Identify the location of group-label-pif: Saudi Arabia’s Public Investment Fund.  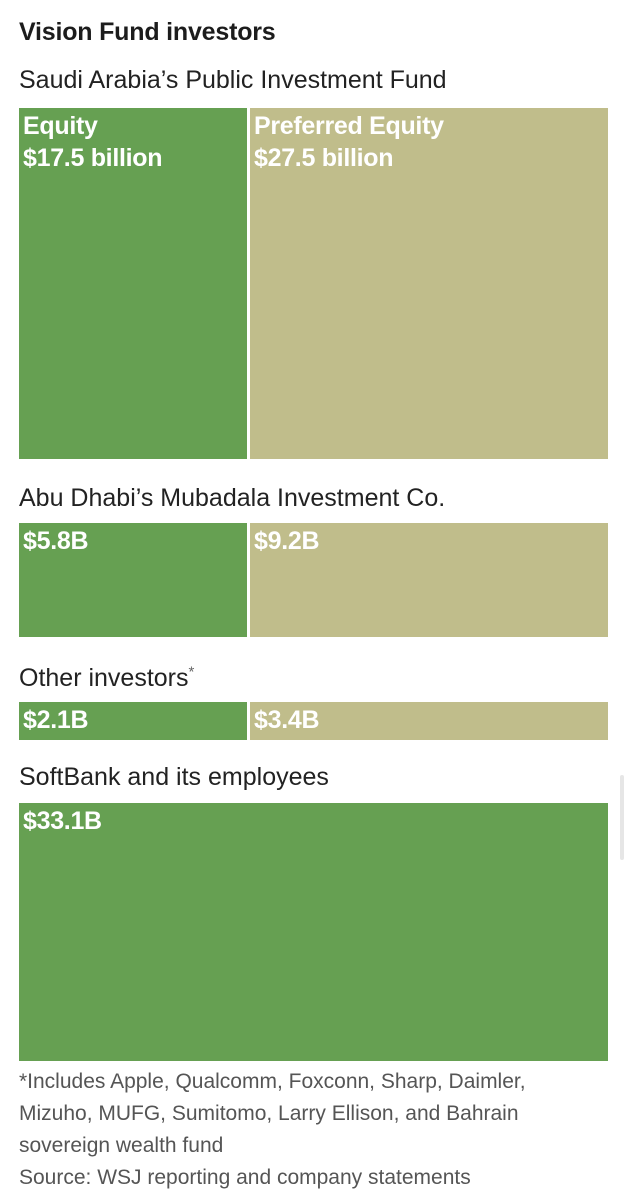
(233, 80).